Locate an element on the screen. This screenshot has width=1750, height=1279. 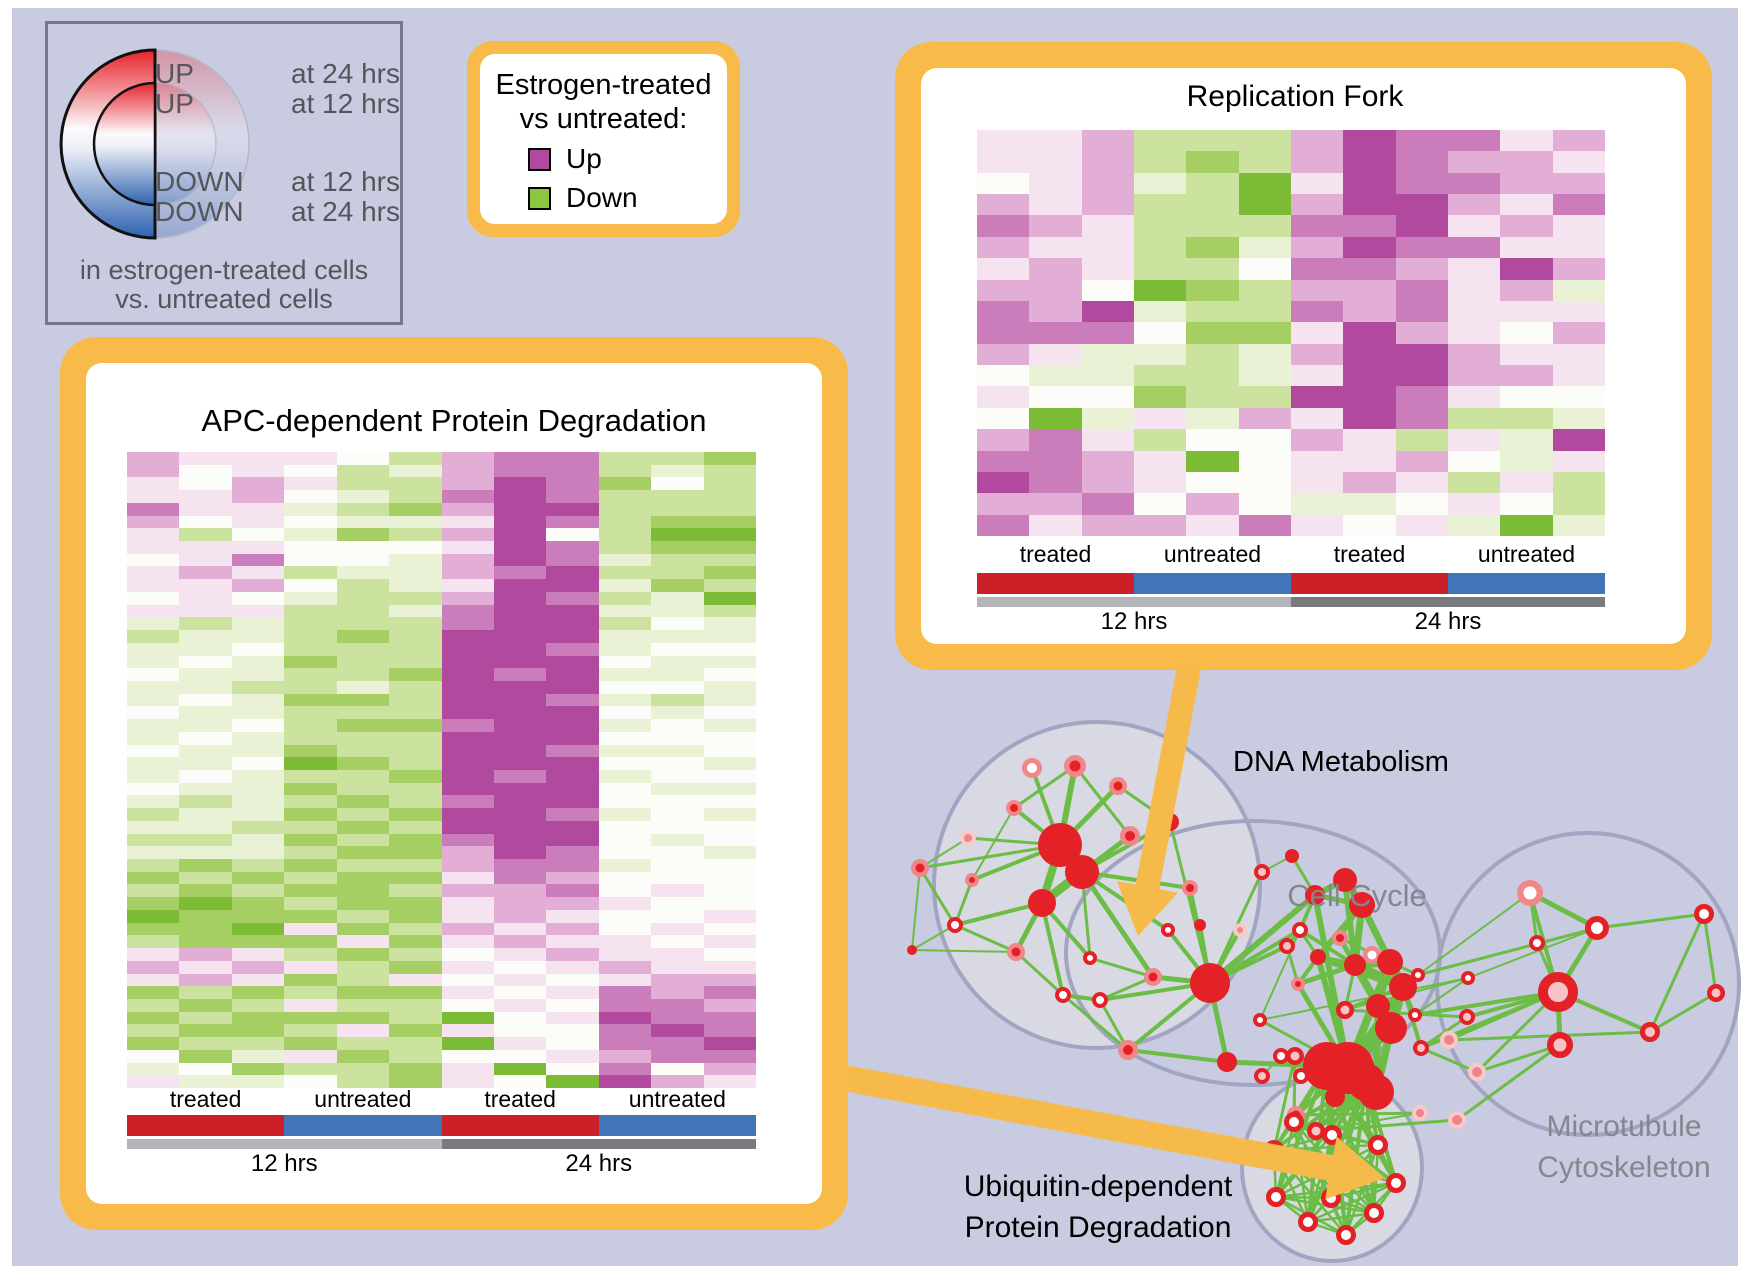
up-swatch is located at coordinates (539, 159).